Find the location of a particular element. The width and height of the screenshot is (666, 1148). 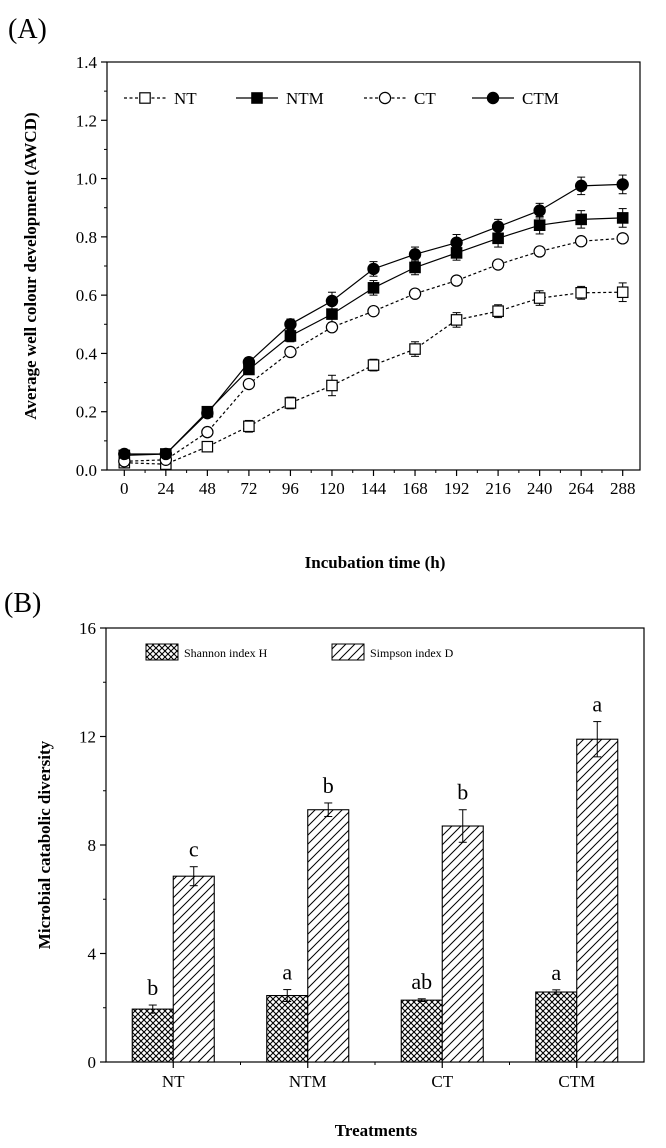

panel-a-y-tick-label: 1.2 is located at coordinates (86, 120).